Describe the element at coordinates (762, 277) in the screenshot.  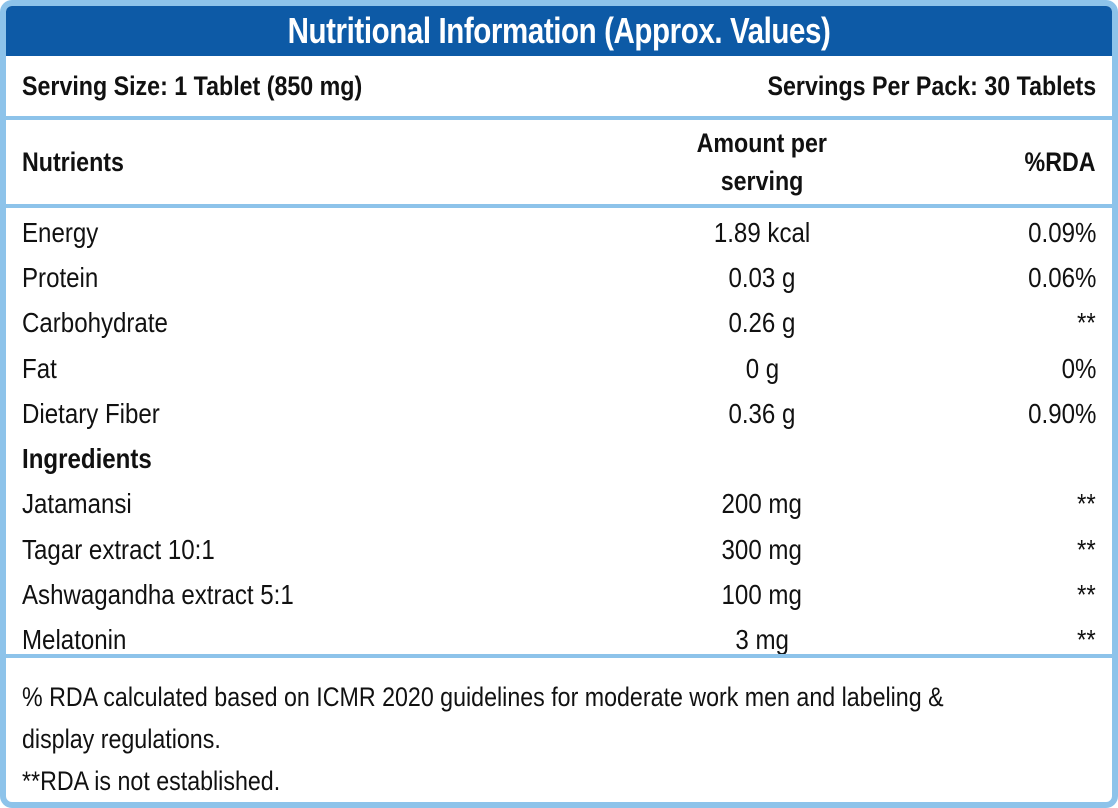
I see `row-amount: 0.03 g` at that location.